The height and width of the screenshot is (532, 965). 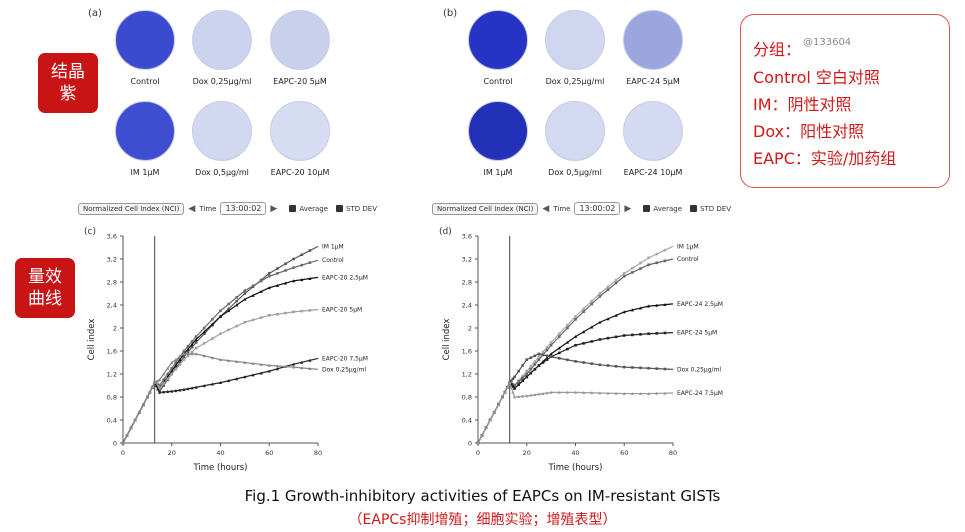 What do you see at coordinates (598, 398) in the screenshot?
I see `series: Dox 0,25µg/ml` at bounding box center [598, 398].